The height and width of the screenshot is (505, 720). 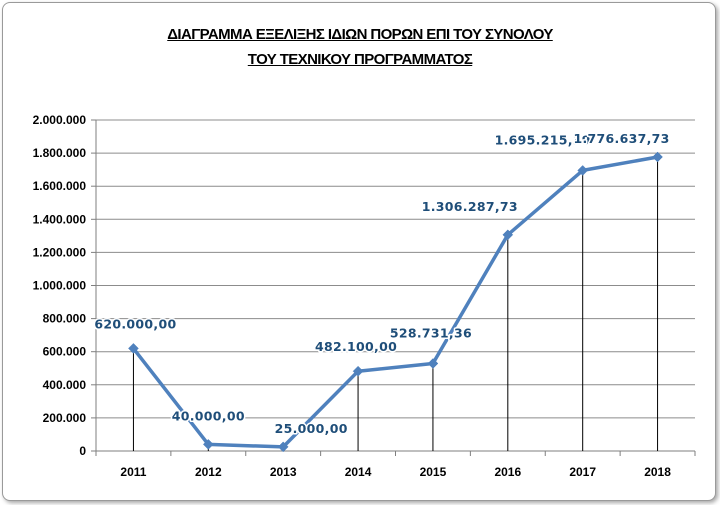 I want to click on data-label: 1.695.215,39, so click(x=543, y=139).